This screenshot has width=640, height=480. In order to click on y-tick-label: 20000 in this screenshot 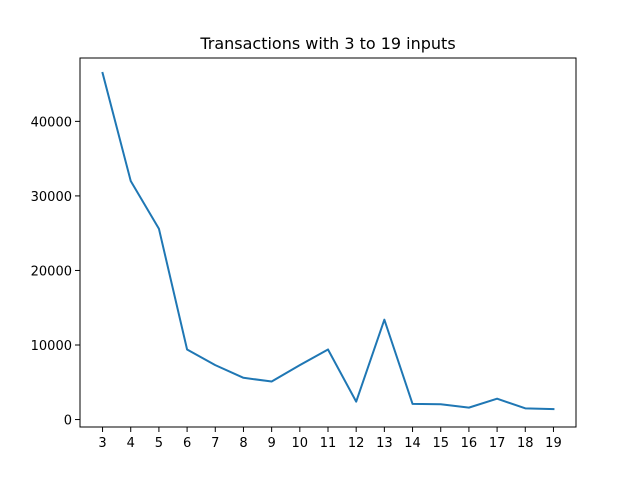, I will do `click(51, 271)`.